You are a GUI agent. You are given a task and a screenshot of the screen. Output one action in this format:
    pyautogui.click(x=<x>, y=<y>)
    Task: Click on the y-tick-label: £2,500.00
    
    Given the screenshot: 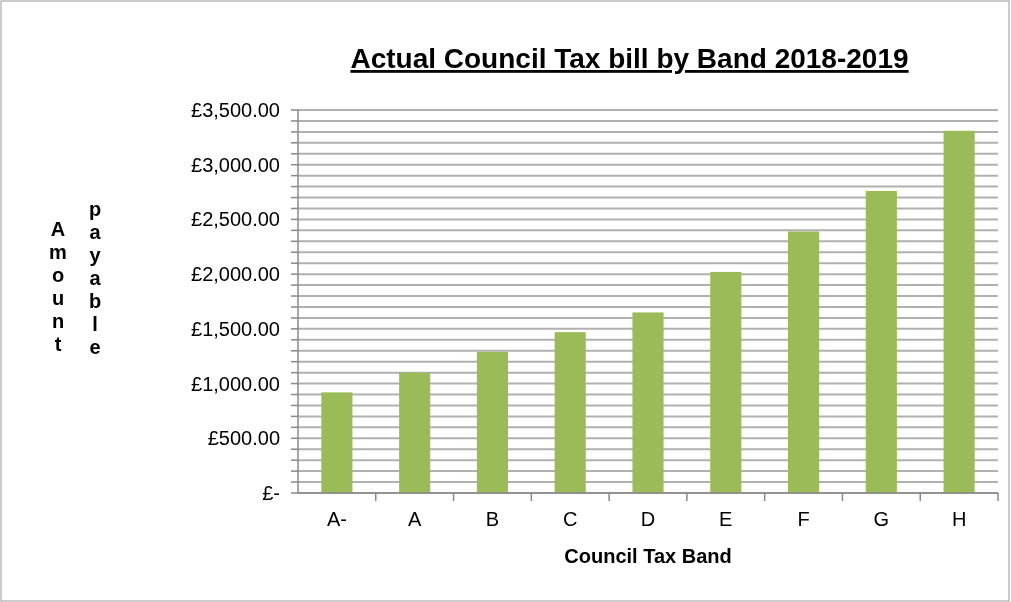 What is the action you would take?
    pyautogui.click(x=235, y=219)
    